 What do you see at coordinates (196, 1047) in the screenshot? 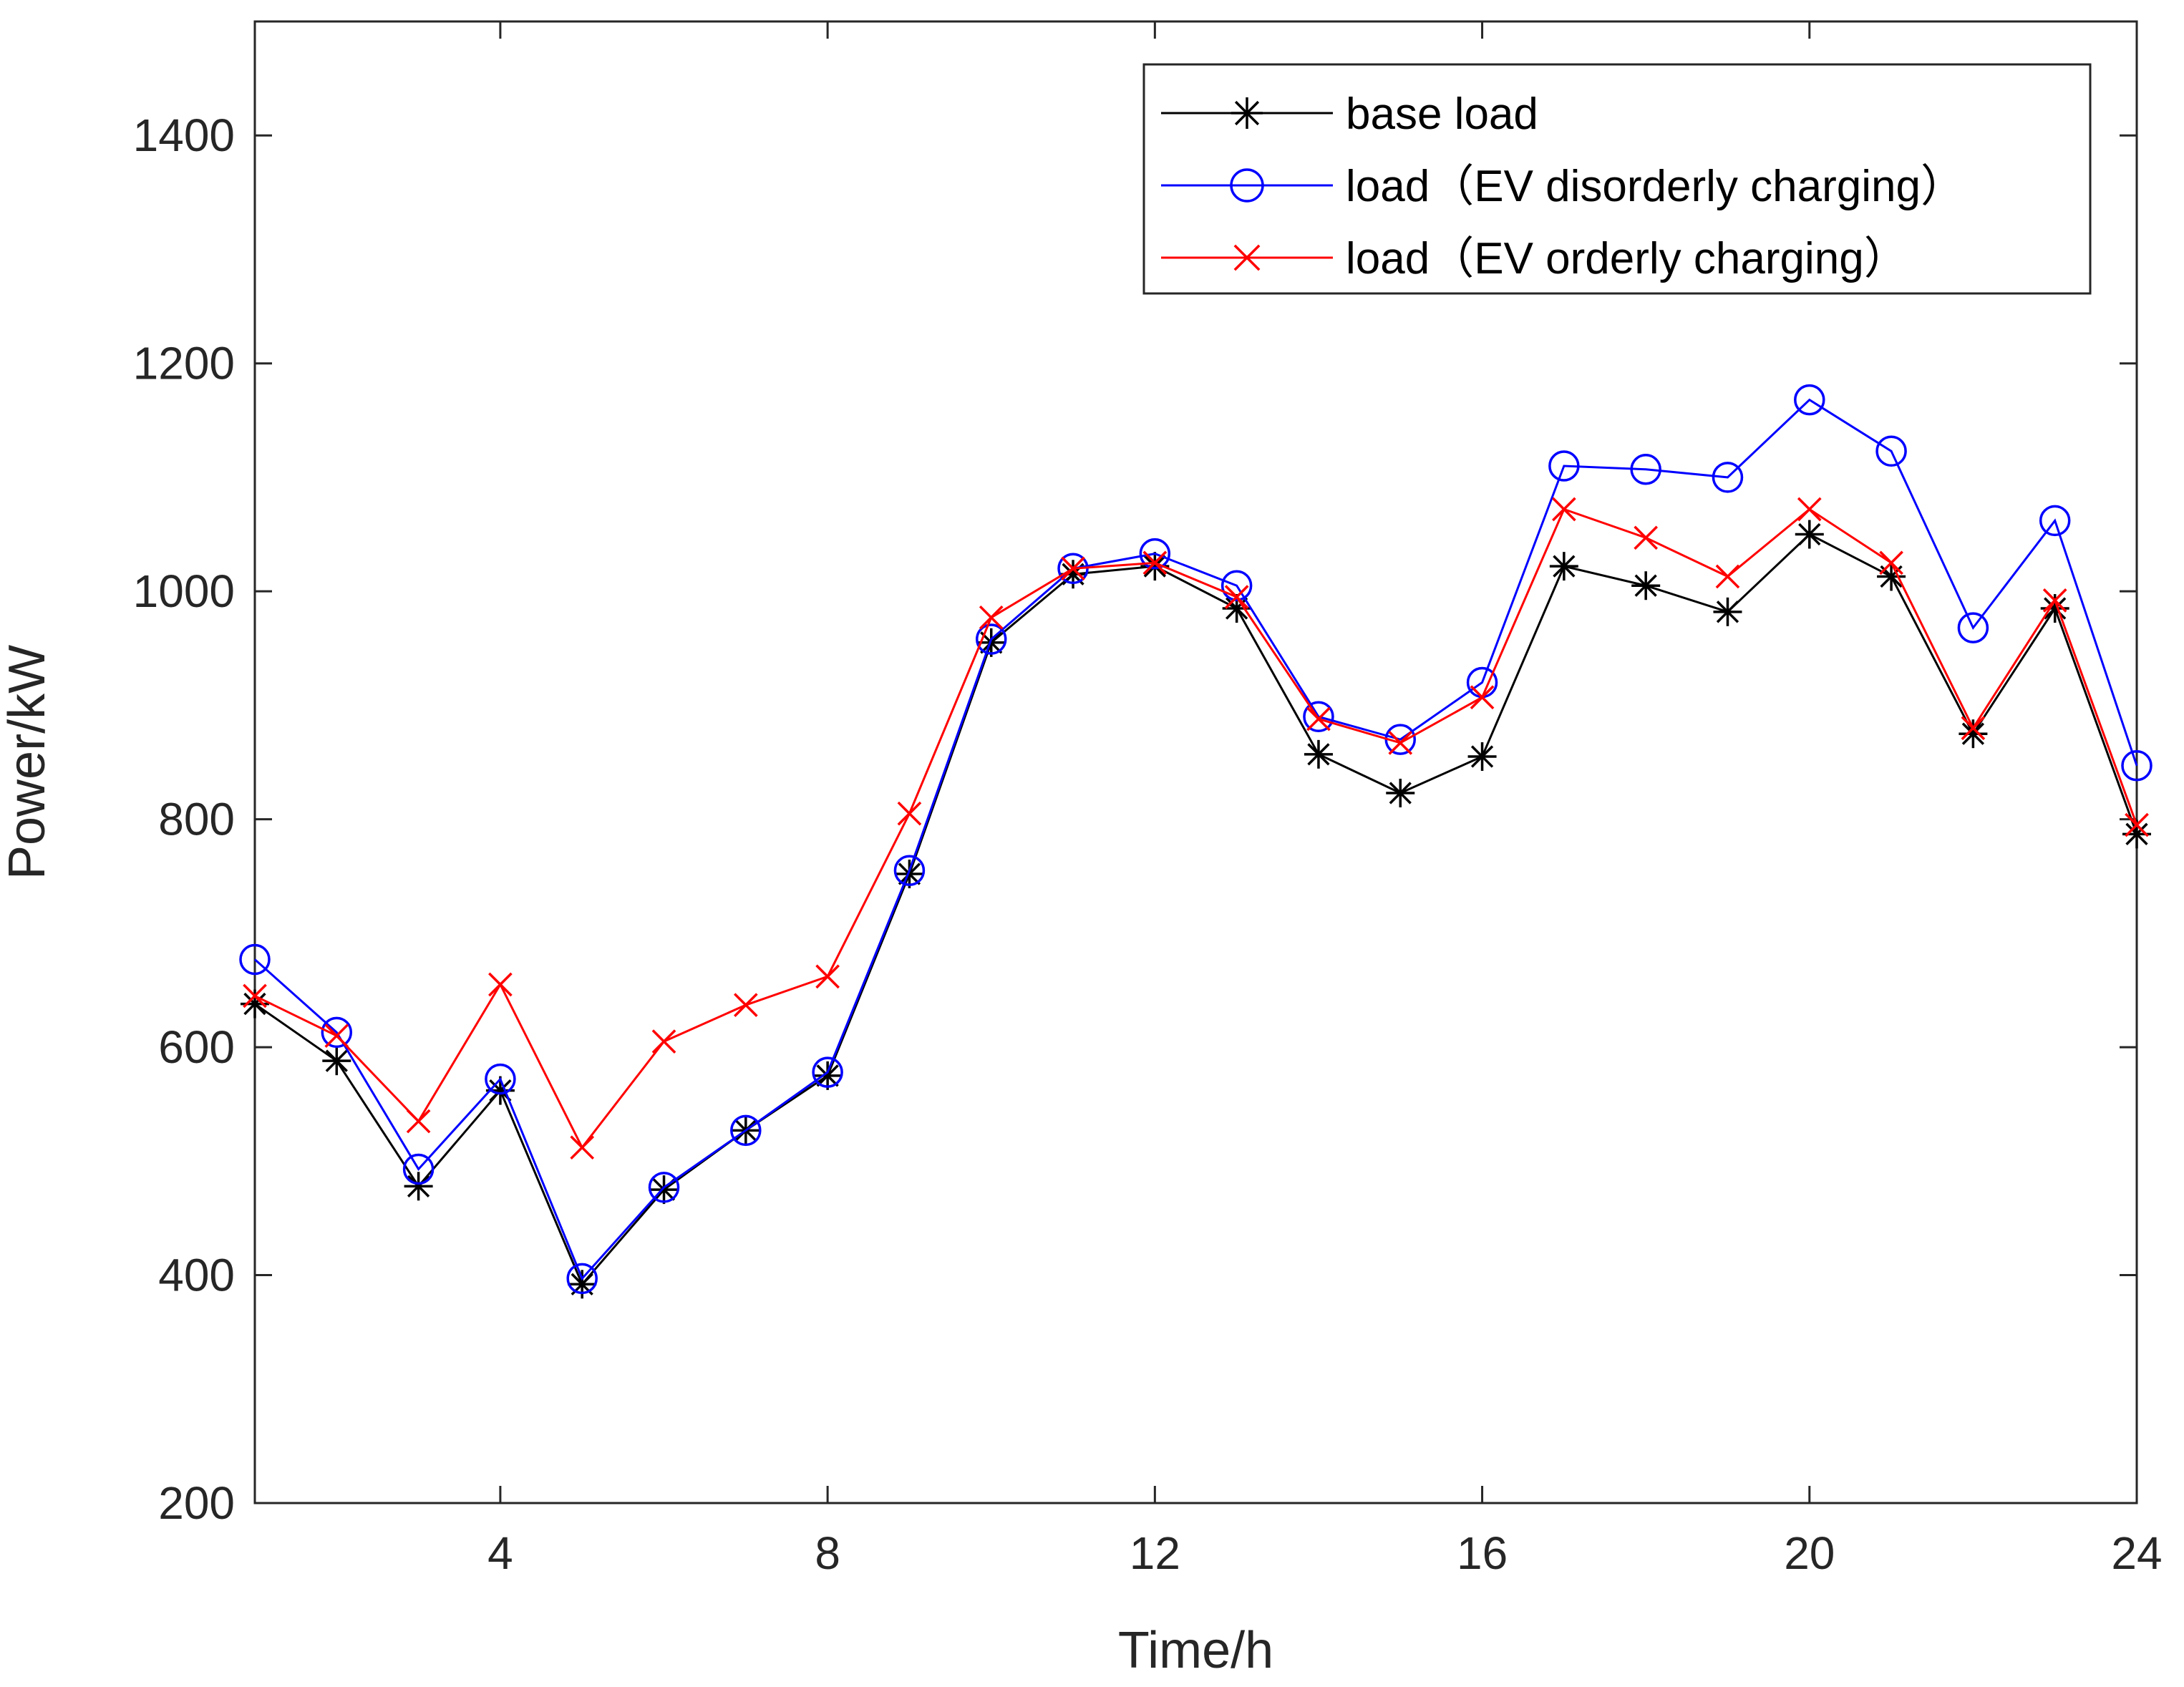
I see `y-tick-label: 600` at bounding box center [196, 1047].